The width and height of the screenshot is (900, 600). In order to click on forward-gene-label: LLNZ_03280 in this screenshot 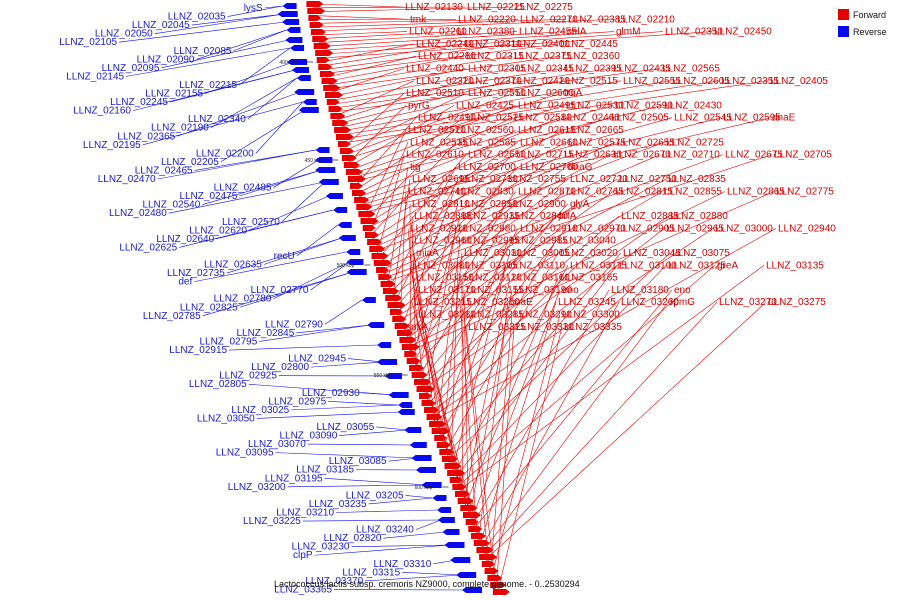, I will do `click(447, 315)`.